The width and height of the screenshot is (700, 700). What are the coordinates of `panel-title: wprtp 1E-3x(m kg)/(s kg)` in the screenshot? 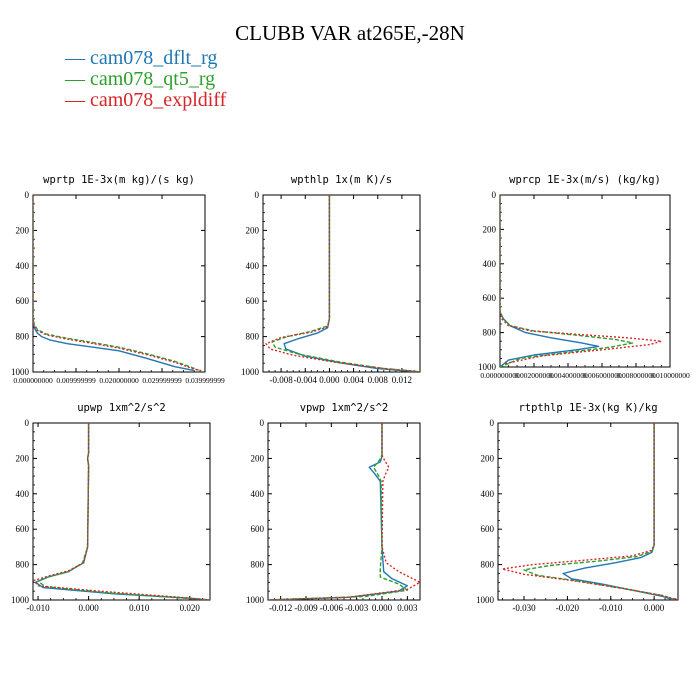 It's located at (119, 180).